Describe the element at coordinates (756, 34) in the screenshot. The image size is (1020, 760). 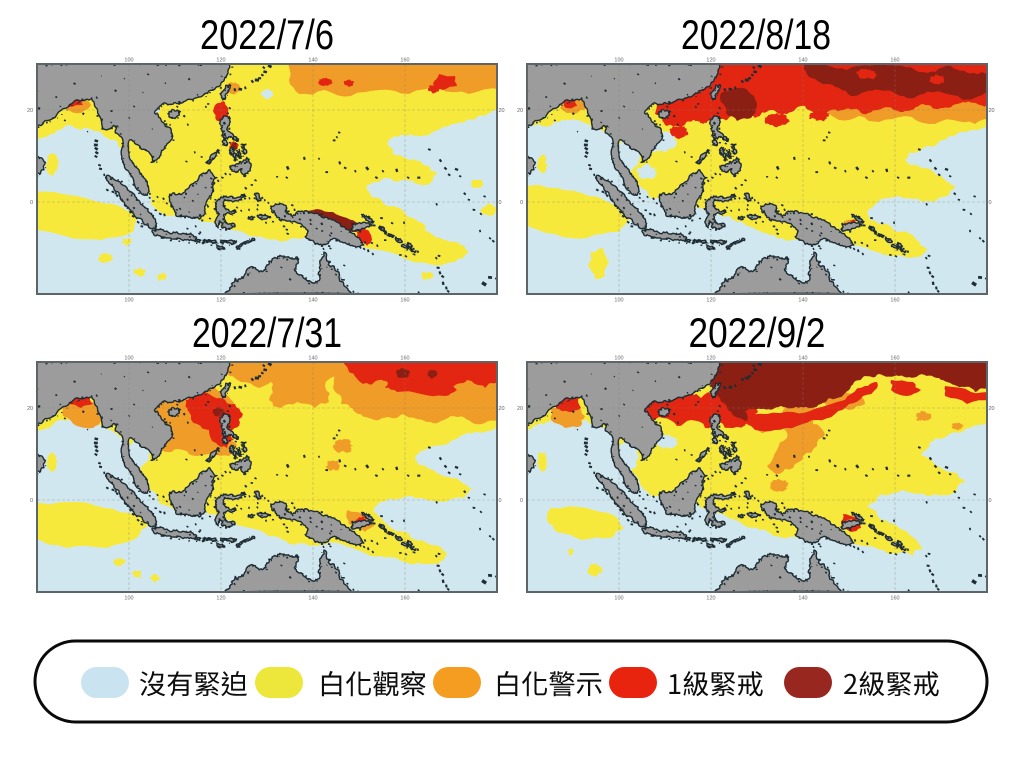
I see `svg-text: 2022/8/18` at that location.